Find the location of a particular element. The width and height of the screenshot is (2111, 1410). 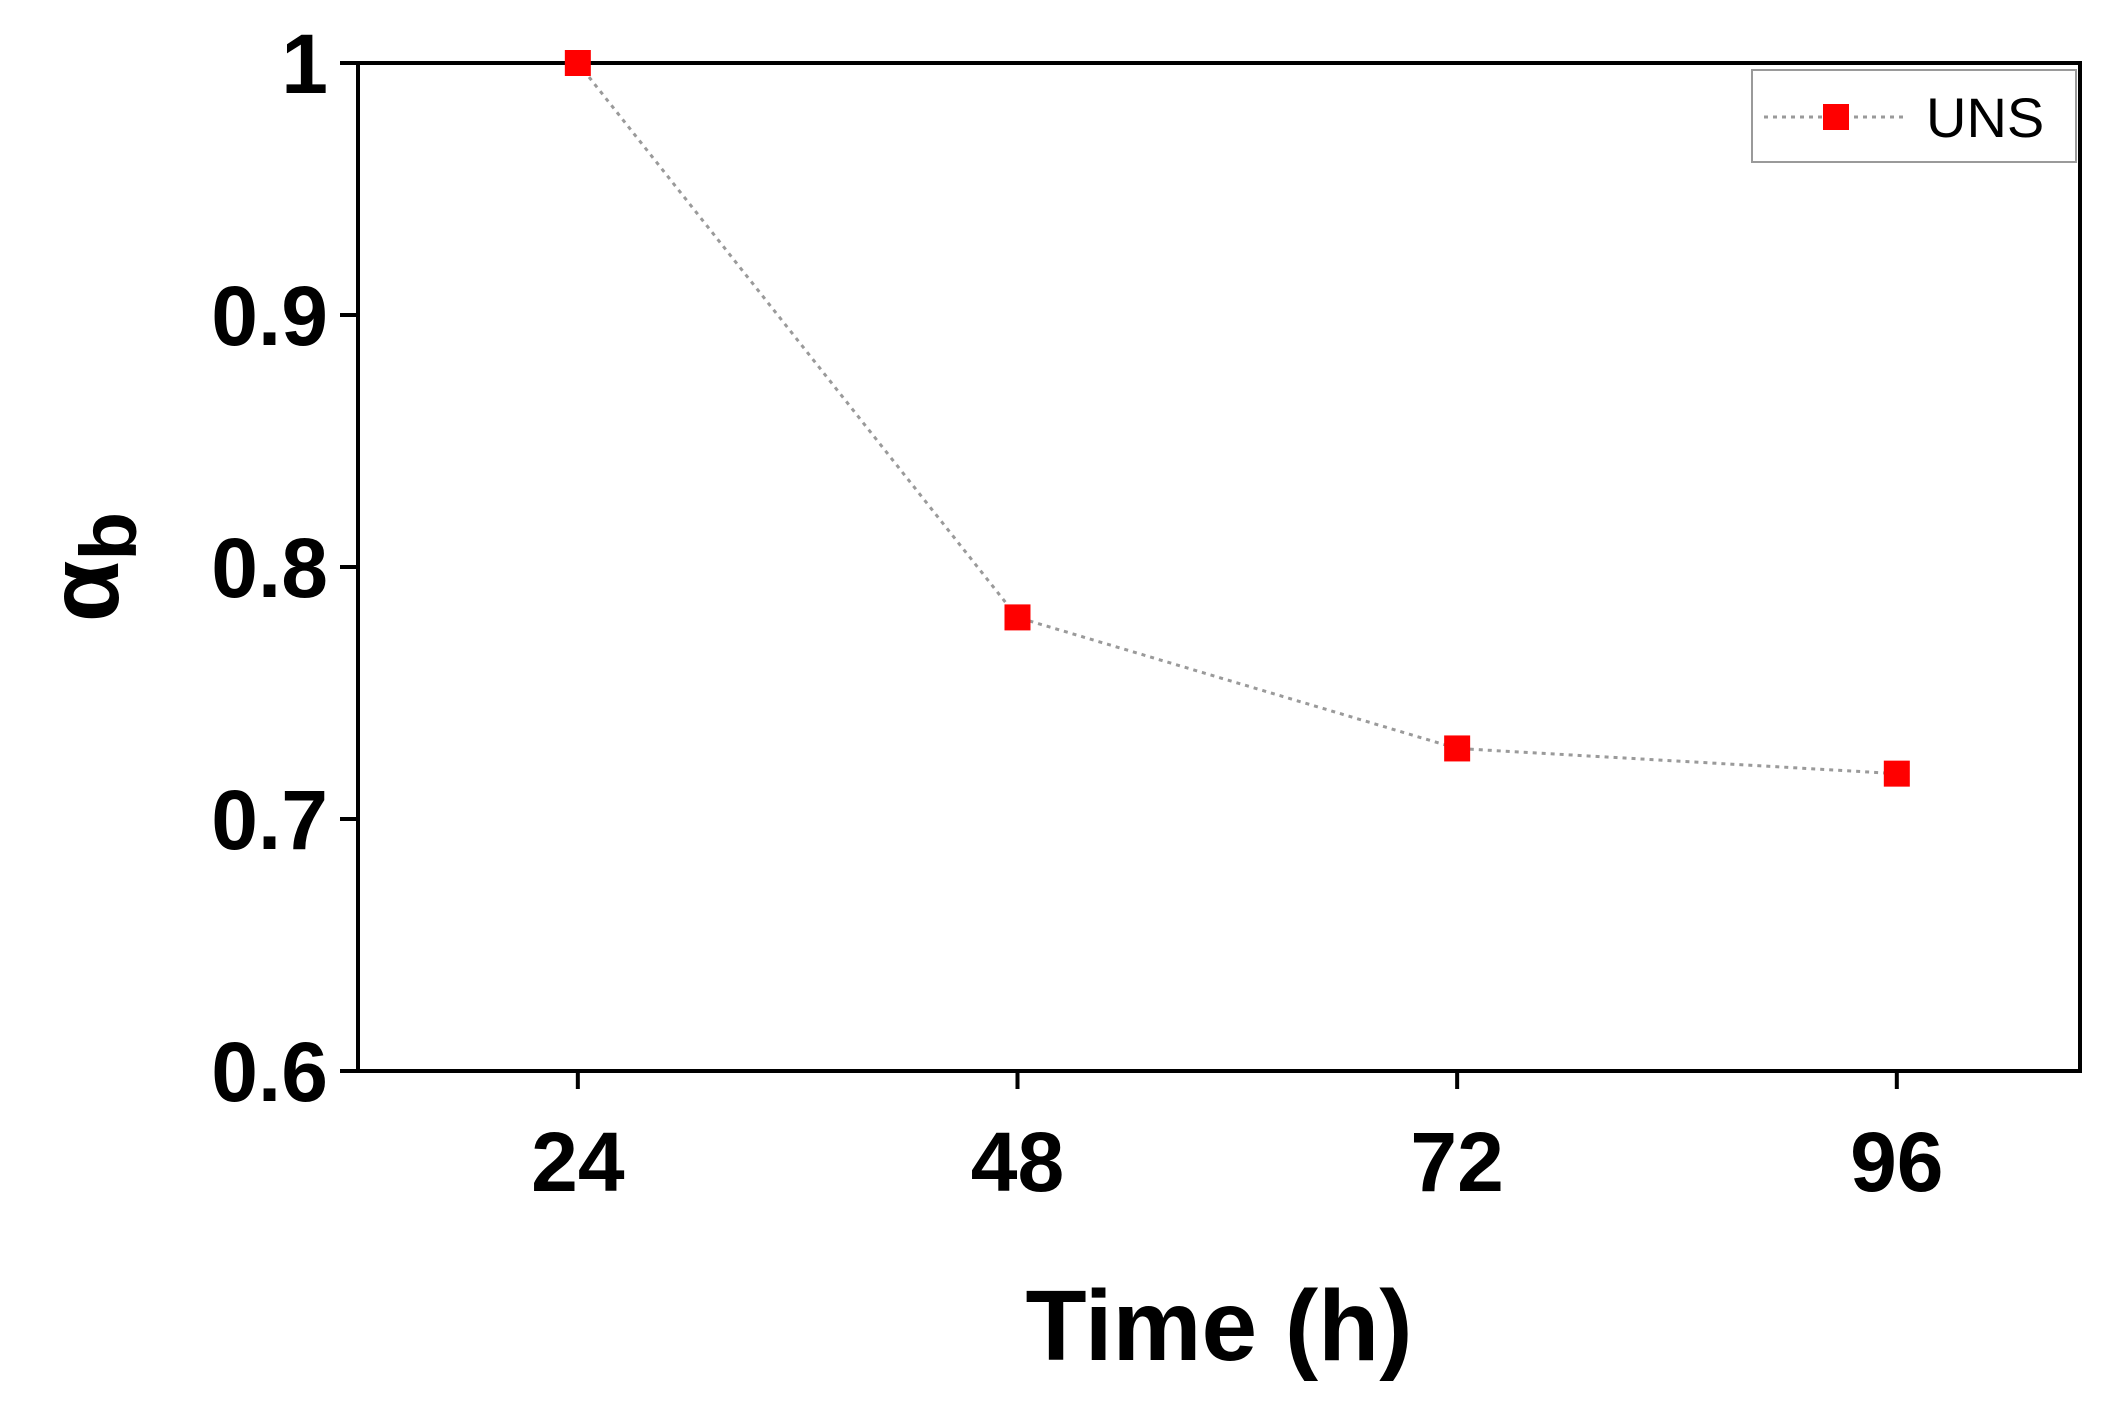

y-axis-title-subscript: b is located at coordinates (108, 536).